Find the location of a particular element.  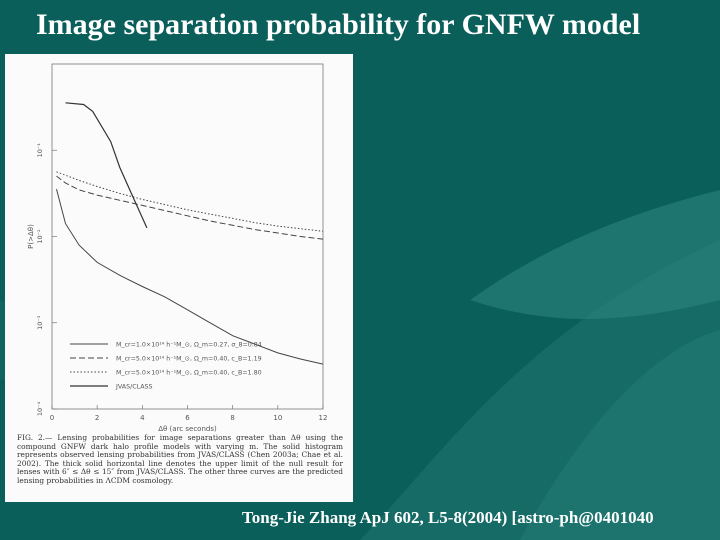

y-tick-label: 10⁻¹ is located at coordinates (40, 150).